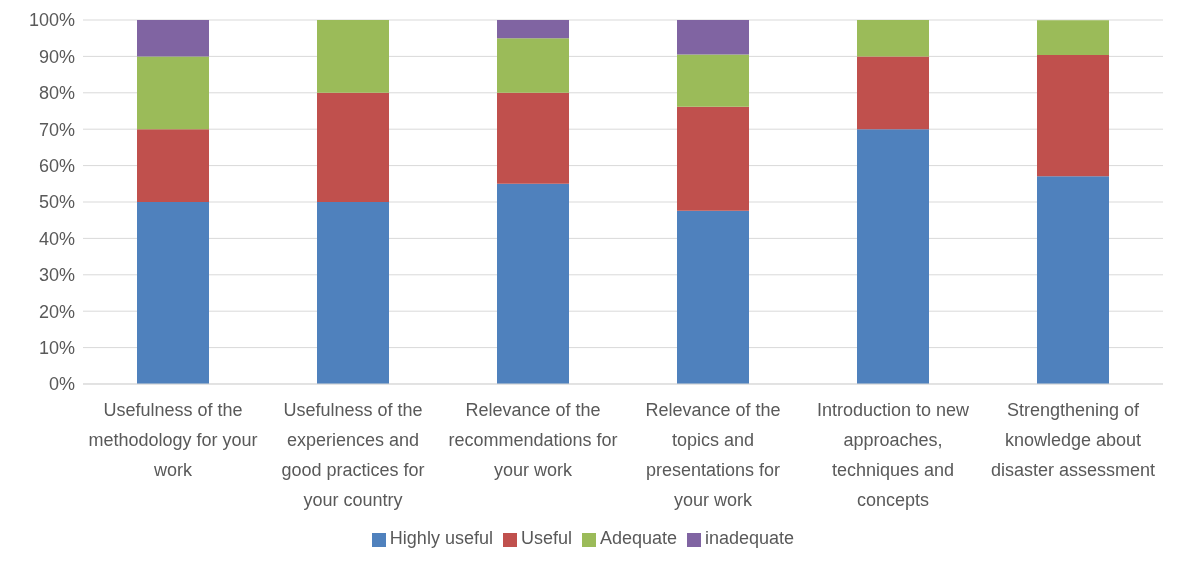  Describe the element at coordinates (56, 56) in the screenshot. I see `y-tick-label: 90%` at that location.